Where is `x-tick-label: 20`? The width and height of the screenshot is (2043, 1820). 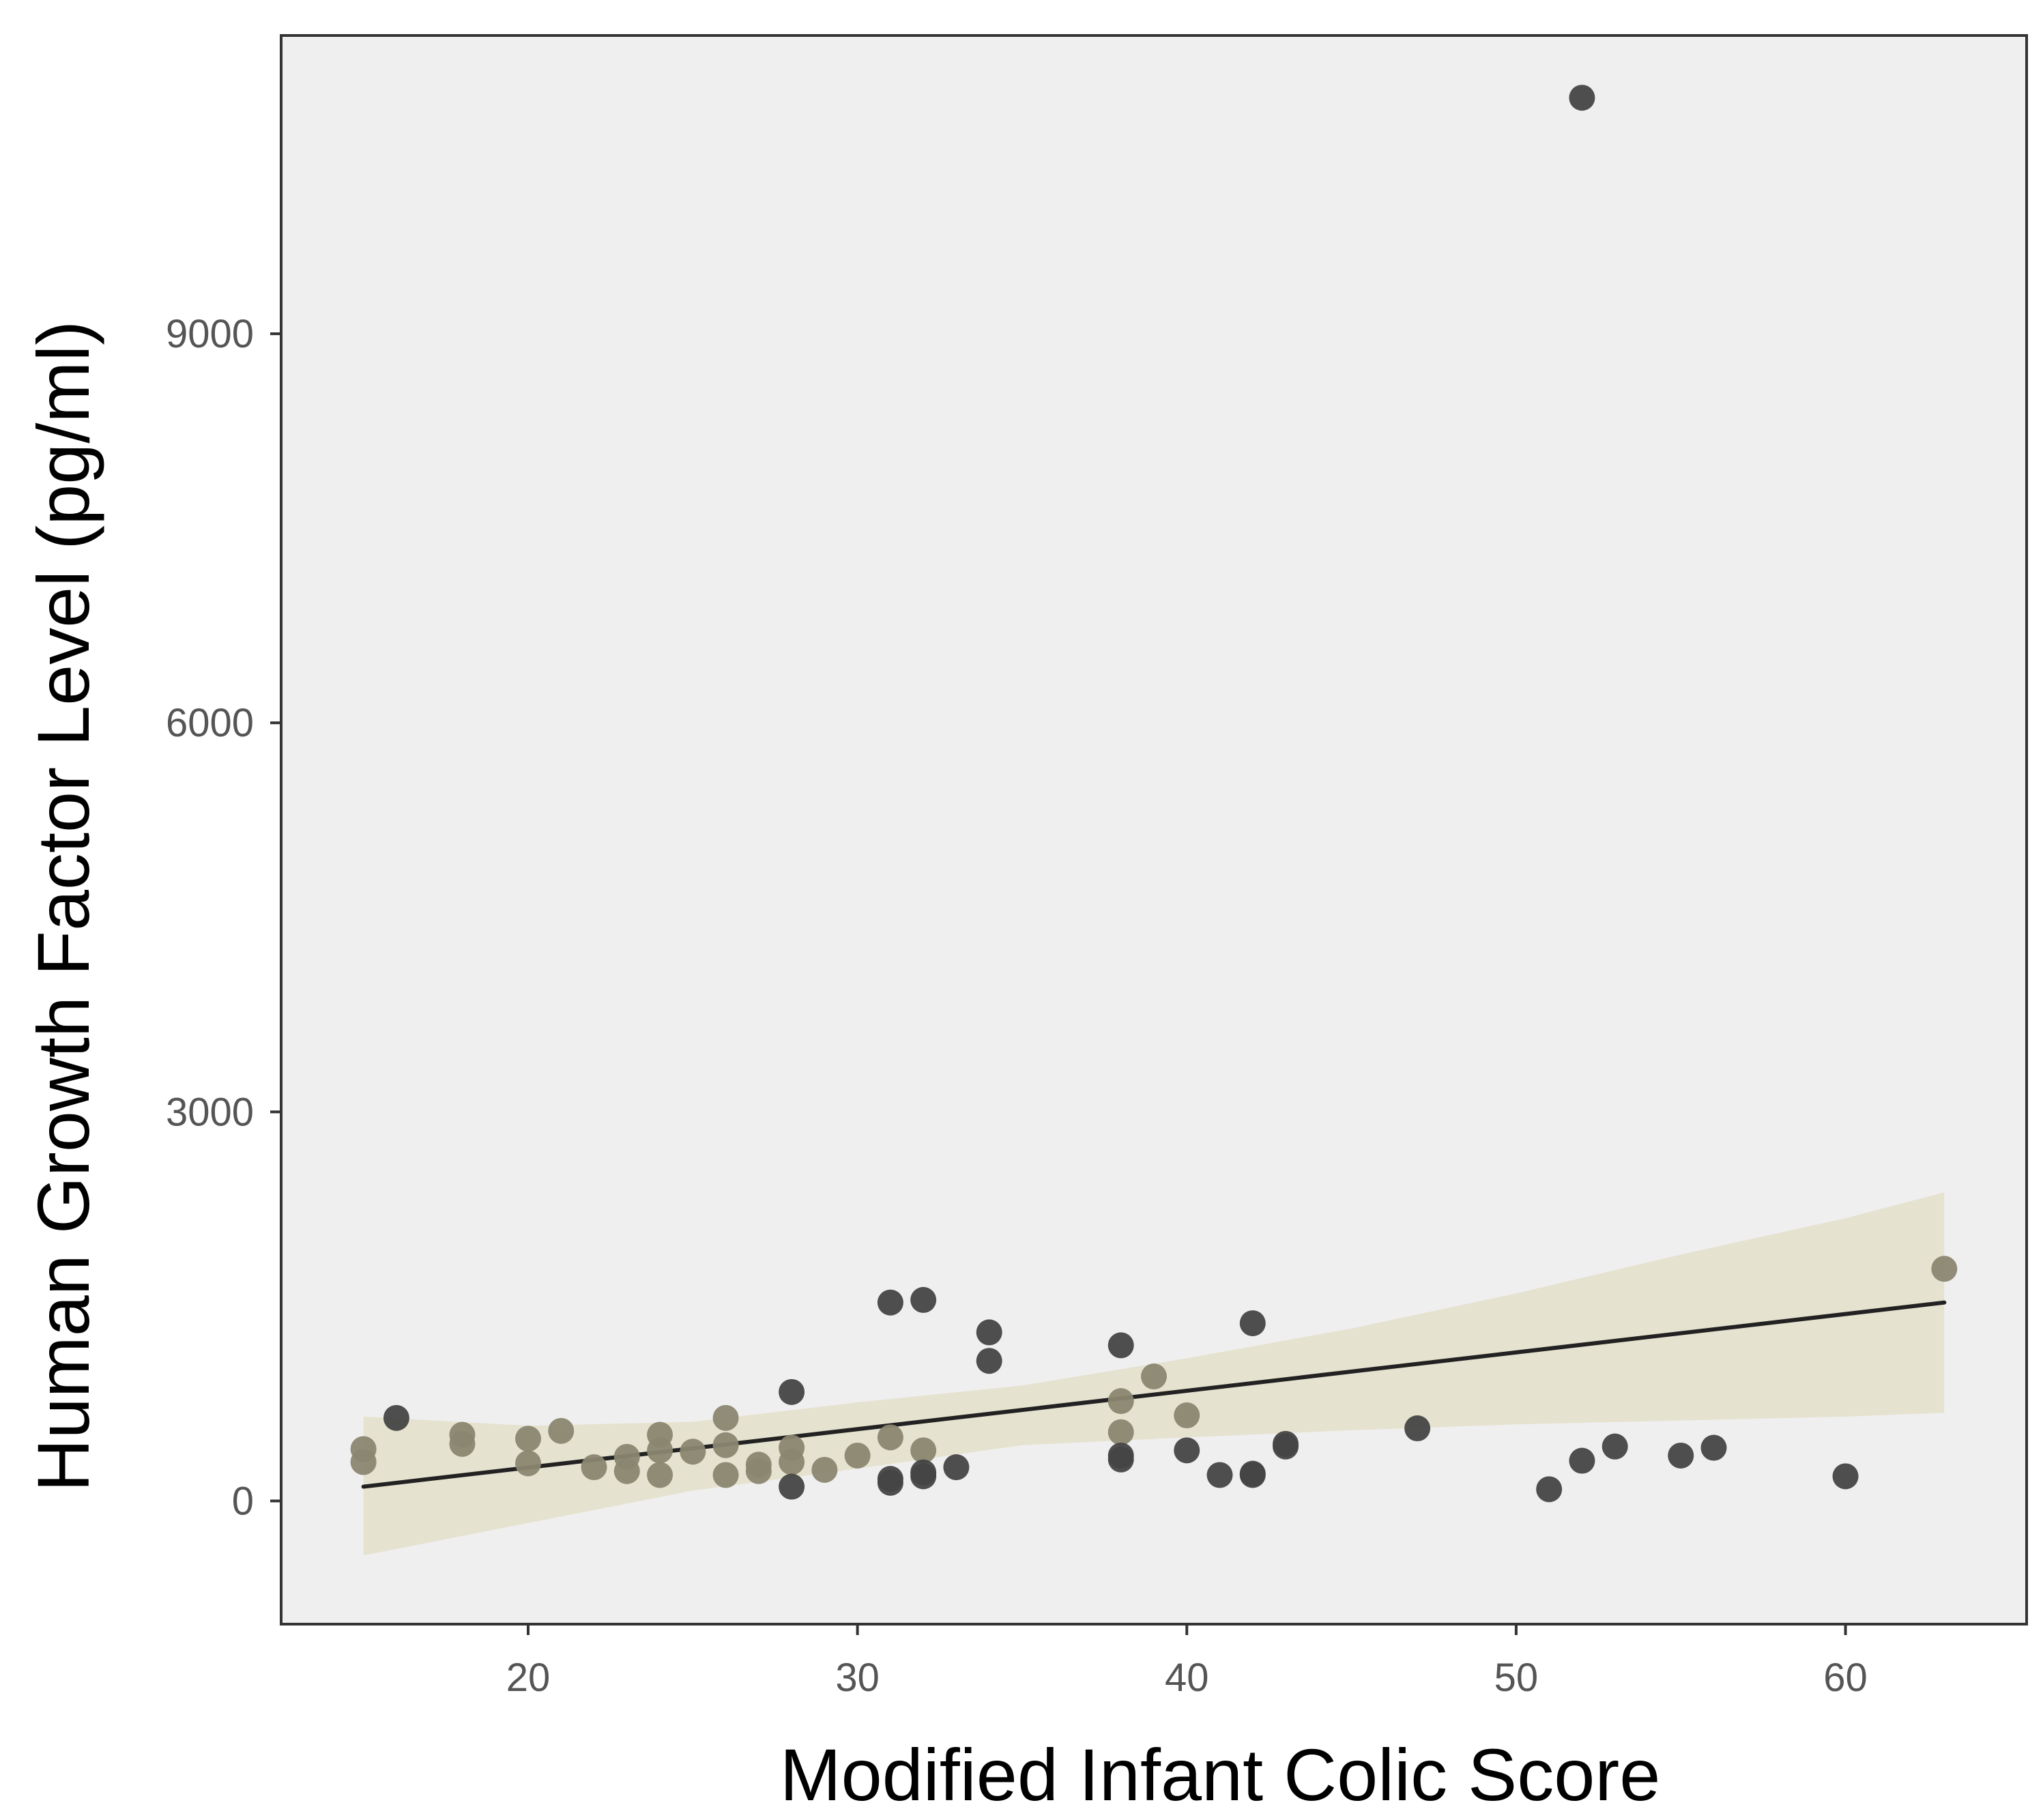 x-tick-label: 20 is located at coordinates (528, 1678).